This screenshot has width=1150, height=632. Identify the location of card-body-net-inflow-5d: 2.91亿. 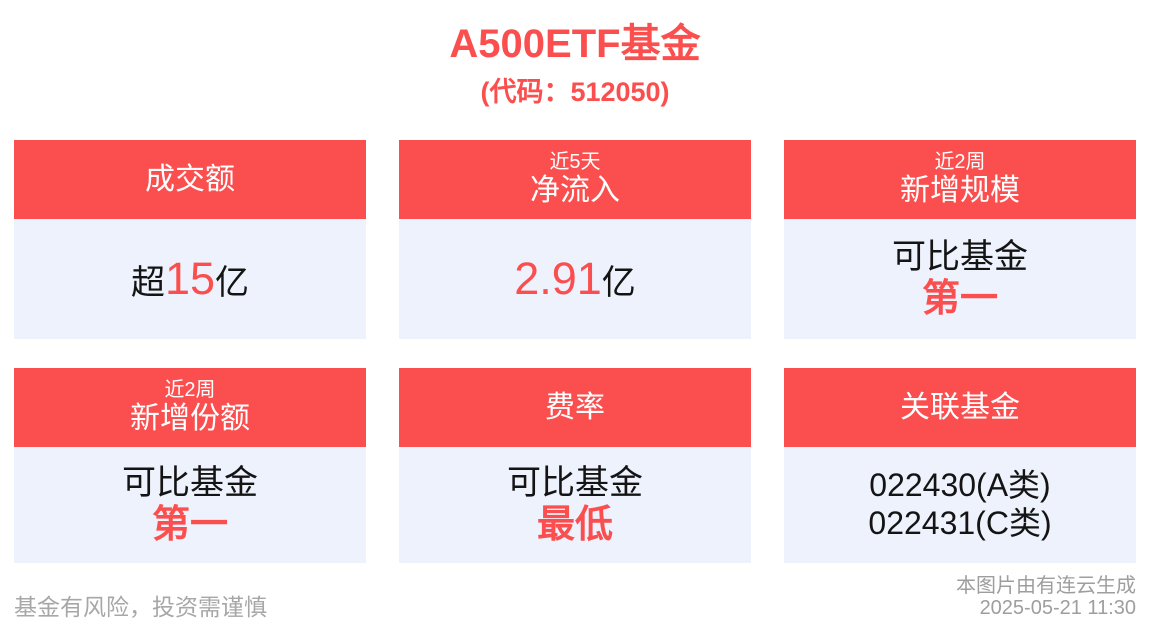
(575, 279).